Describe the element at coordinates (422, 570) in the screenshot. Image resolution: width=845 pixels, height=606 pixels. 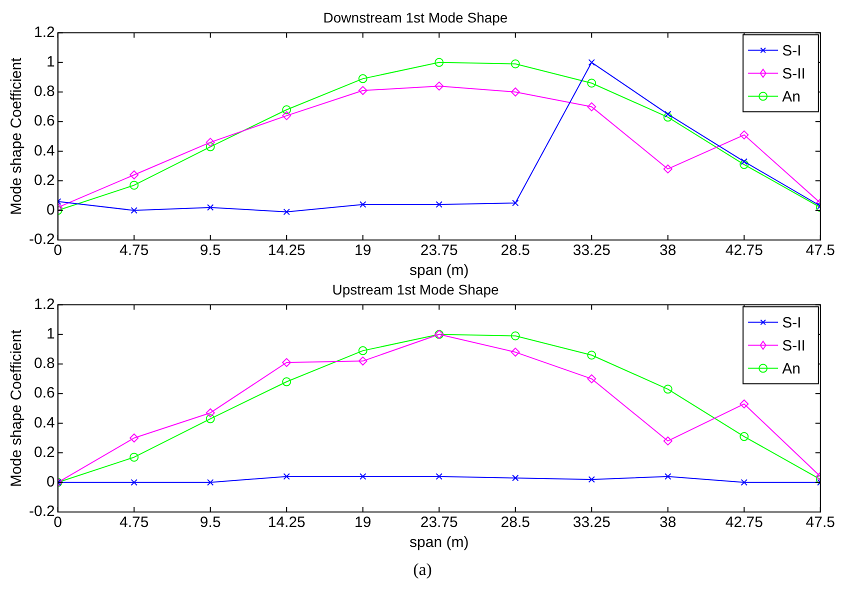
I see `text: (a)` at that location.